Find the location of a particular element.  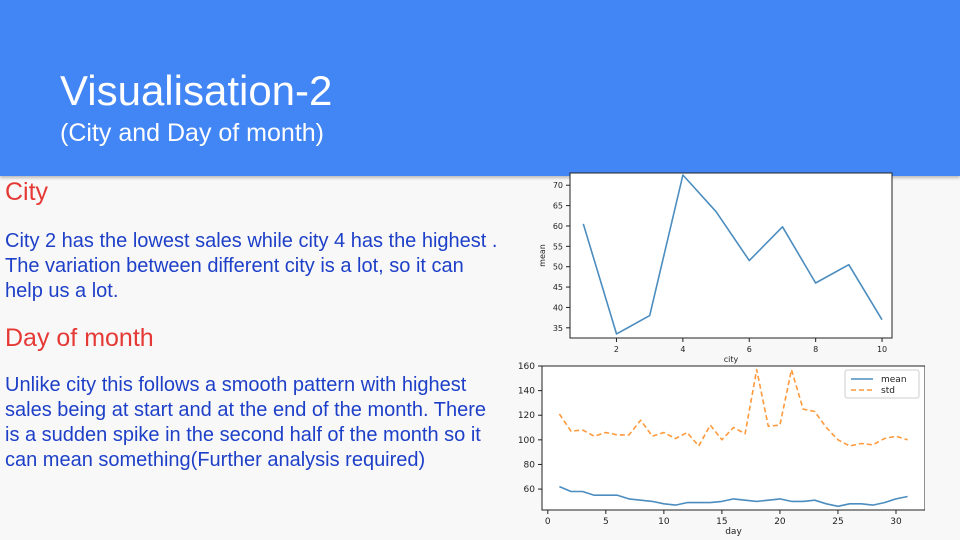

section-heading-day-of-month: Day of month is located at coordinates (79, 338).